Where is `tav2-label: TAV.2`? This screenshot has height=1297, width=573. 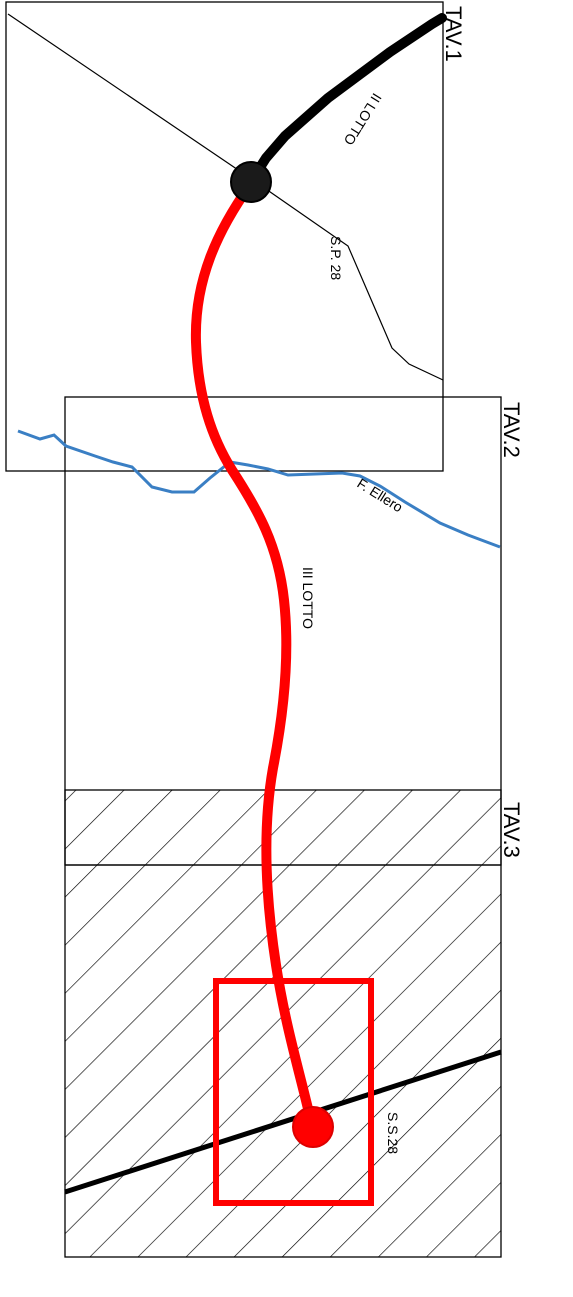
tav2-label: TAV.2 is located at coordinates (511, 430).